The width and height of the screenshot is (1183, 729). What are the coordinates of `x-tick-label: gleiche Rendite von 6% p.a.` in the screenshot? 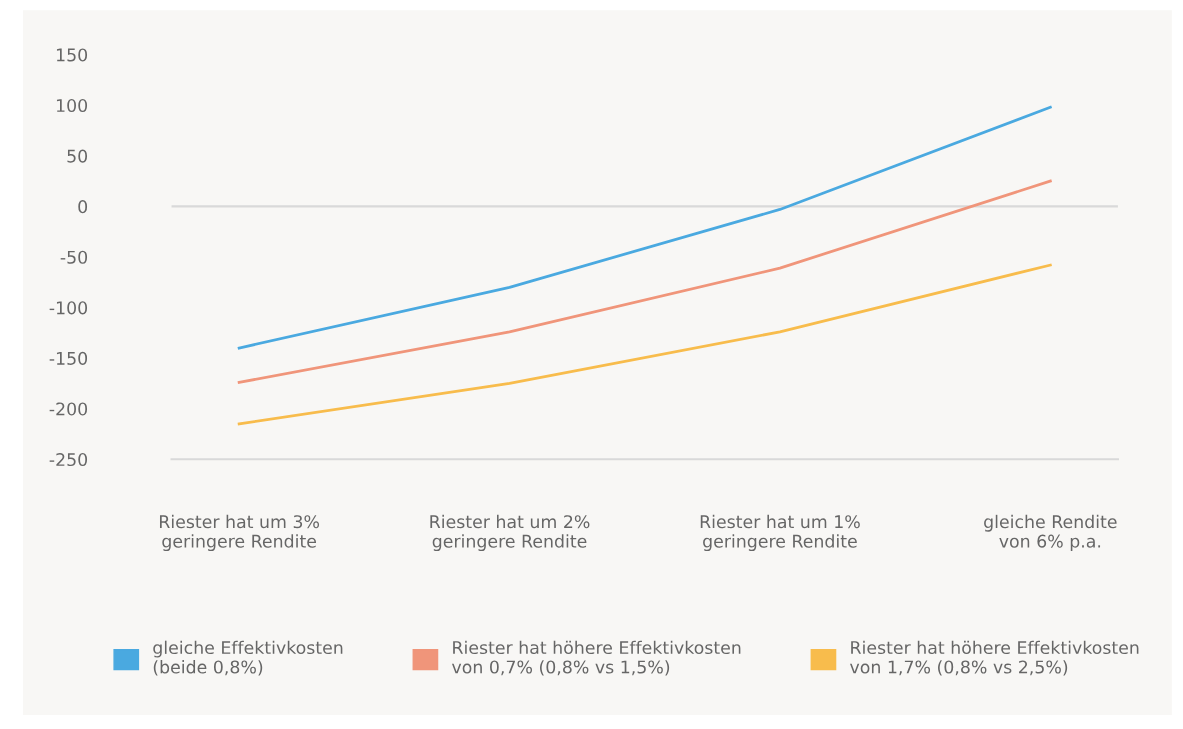 It's located at (1050, 533).